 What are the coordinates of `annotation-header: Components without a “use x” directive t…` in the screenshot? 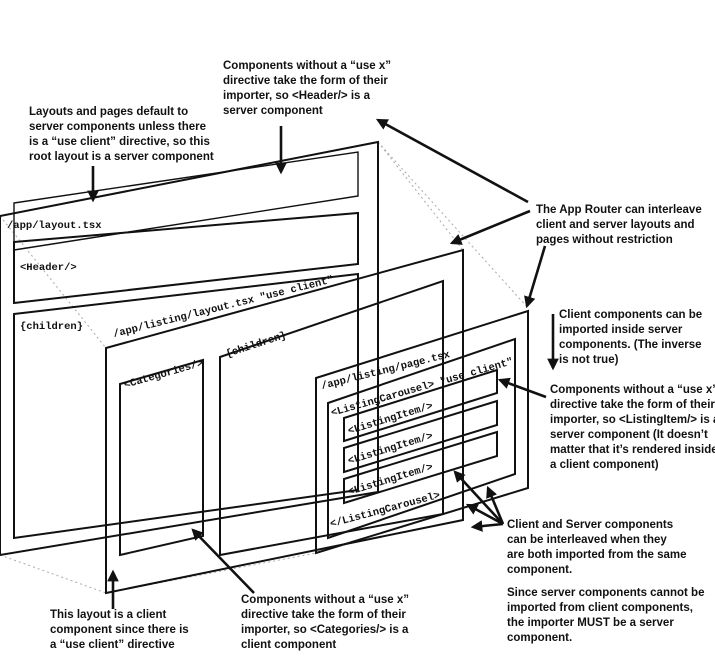 It's located at (307, 88).